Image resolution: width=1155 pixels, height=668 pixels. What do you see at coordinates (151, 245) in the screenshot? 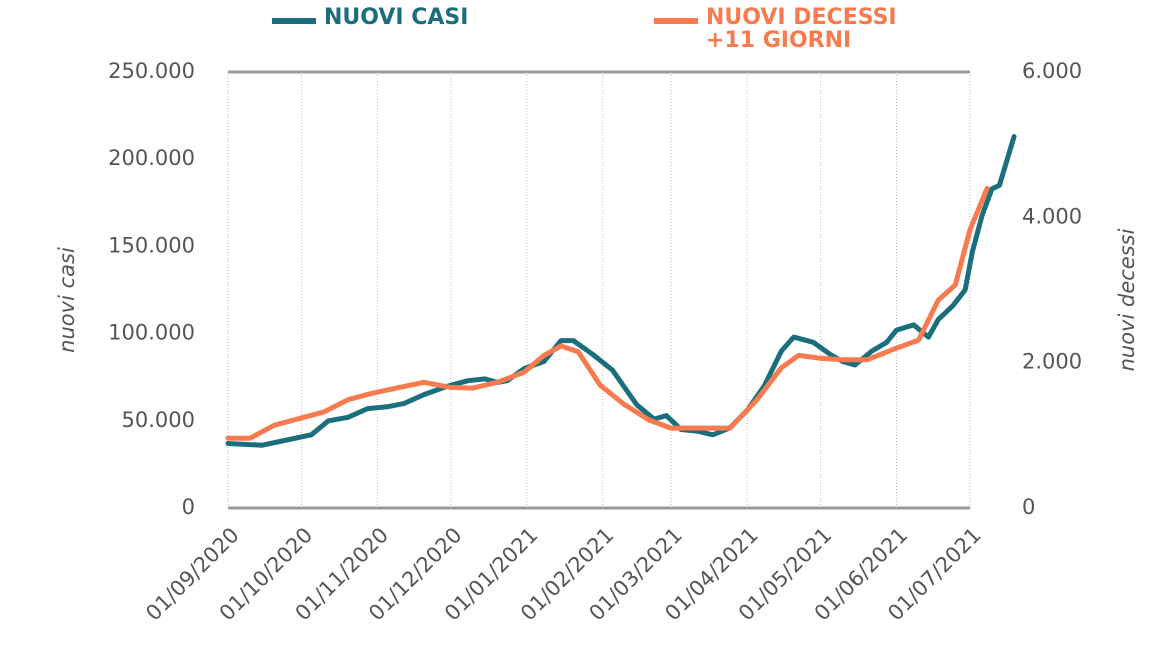
I see `y-tick-label: 150.000` at bounding box center [151, 245].